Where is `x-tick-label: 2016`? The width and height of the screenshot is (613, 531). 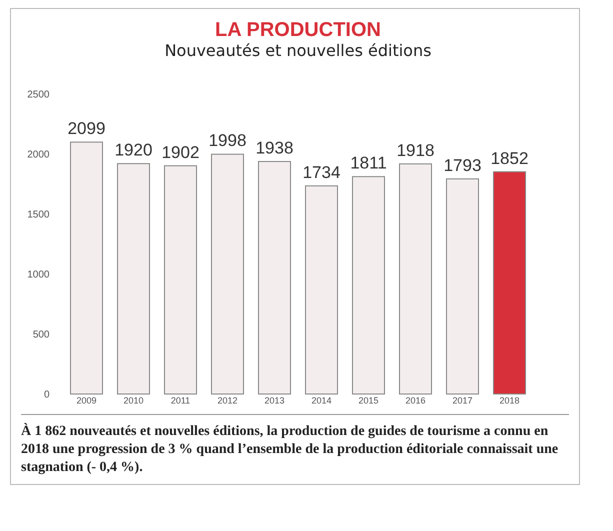 x-tick-label: 2016 is located at coordinates (415, 401).